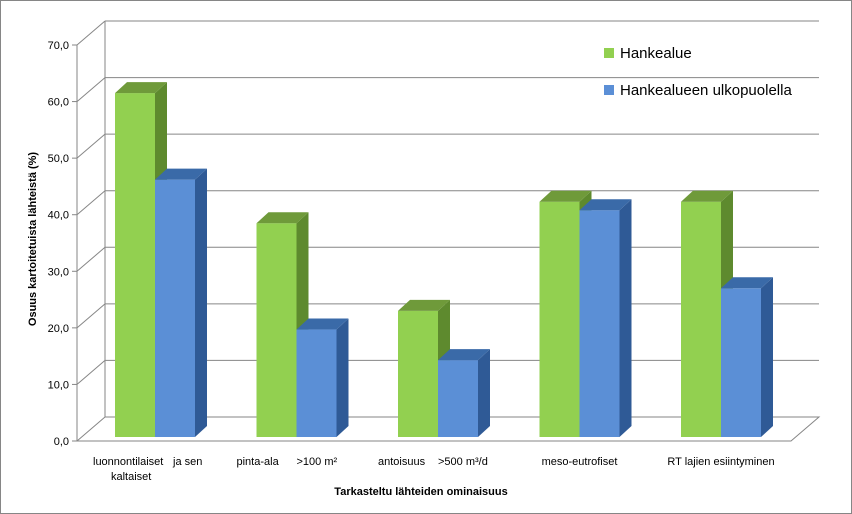 The height and width of the screenshot is (514, 852). Describe the element at coordinates (58, 216) in the screenshot. I see `y-tick-label: 40,0` at that location.